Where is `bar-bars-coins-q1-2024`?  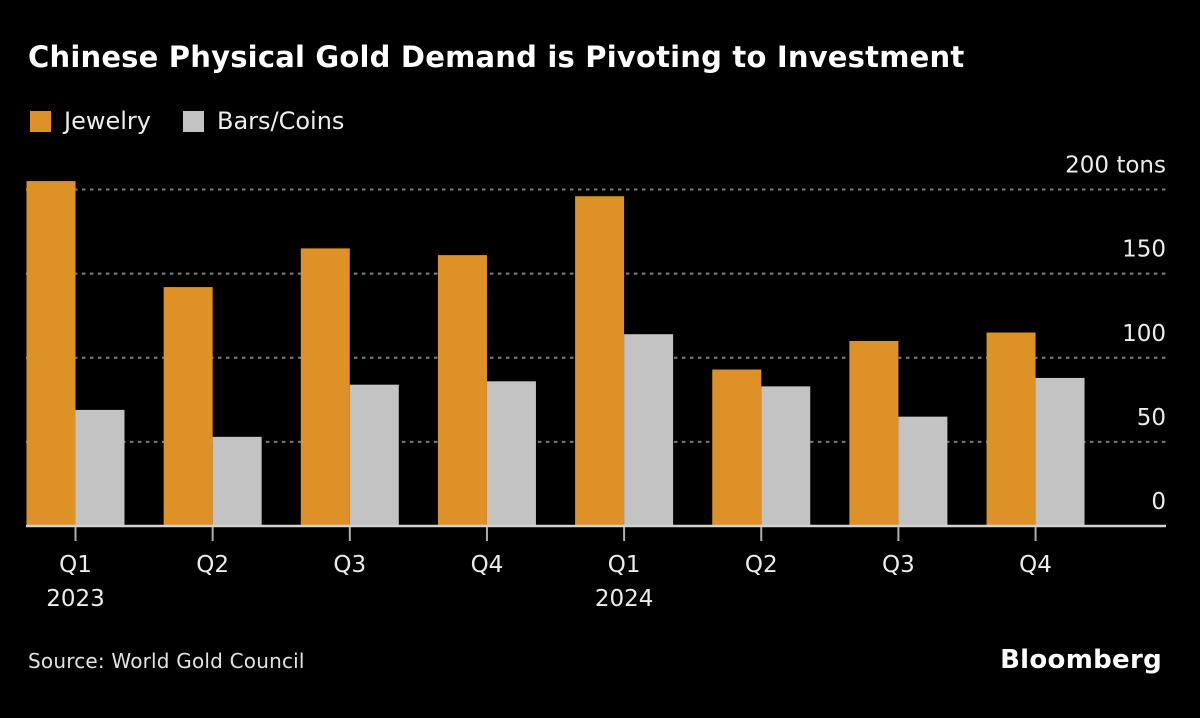
bar-bars-coins-q1-2024 is located at coordinates (649, 430).